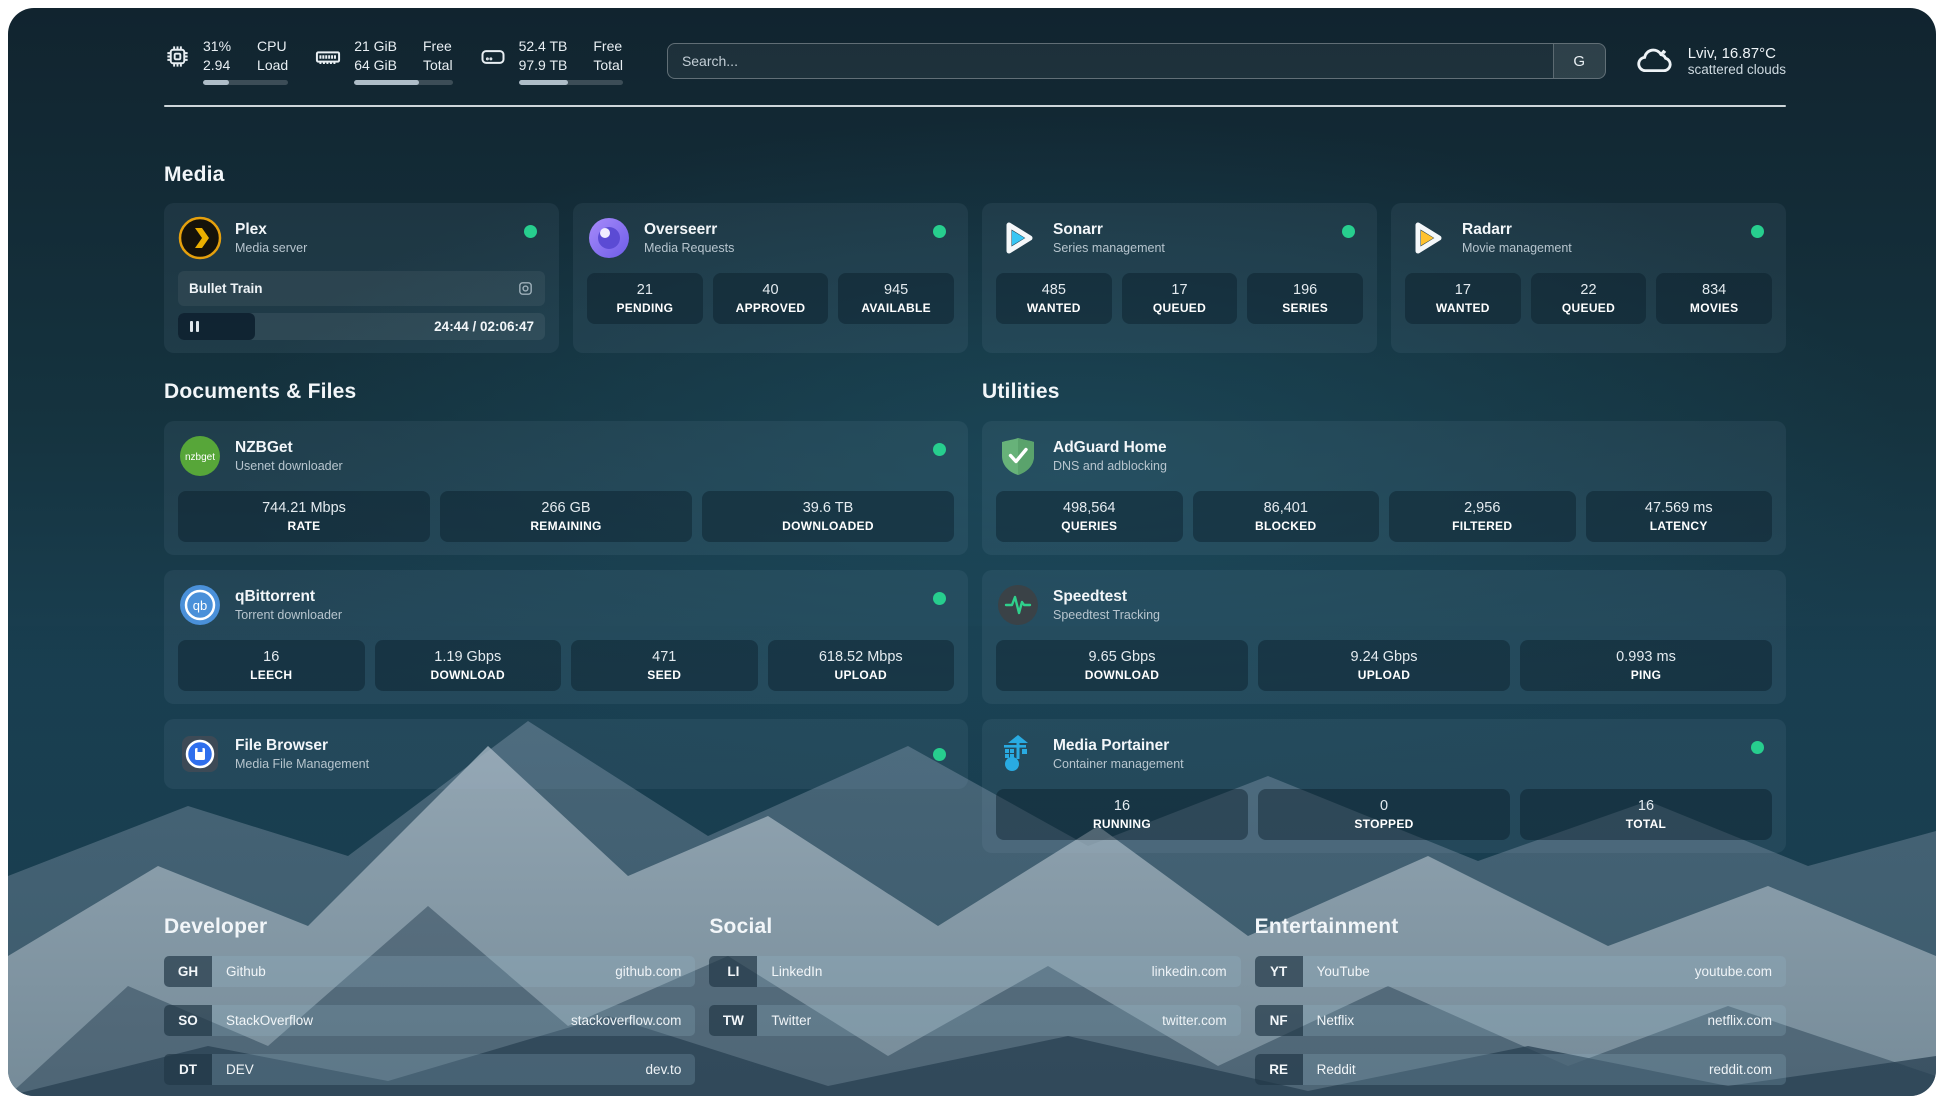  Describe the element at coordinates (570, 82) in the screenshot. I see `disk-progress-track` at that location.